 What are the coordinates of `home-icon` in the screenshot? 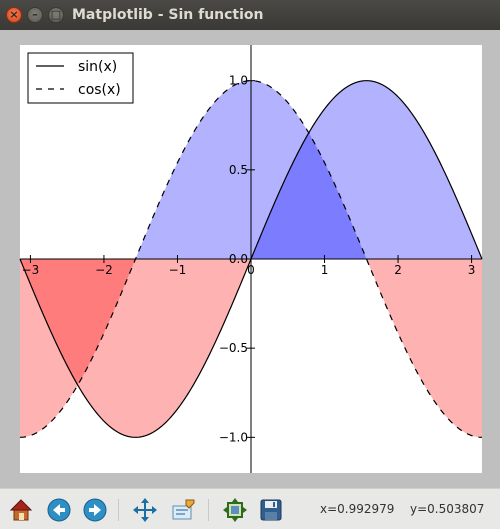 It's located at (21, 510).